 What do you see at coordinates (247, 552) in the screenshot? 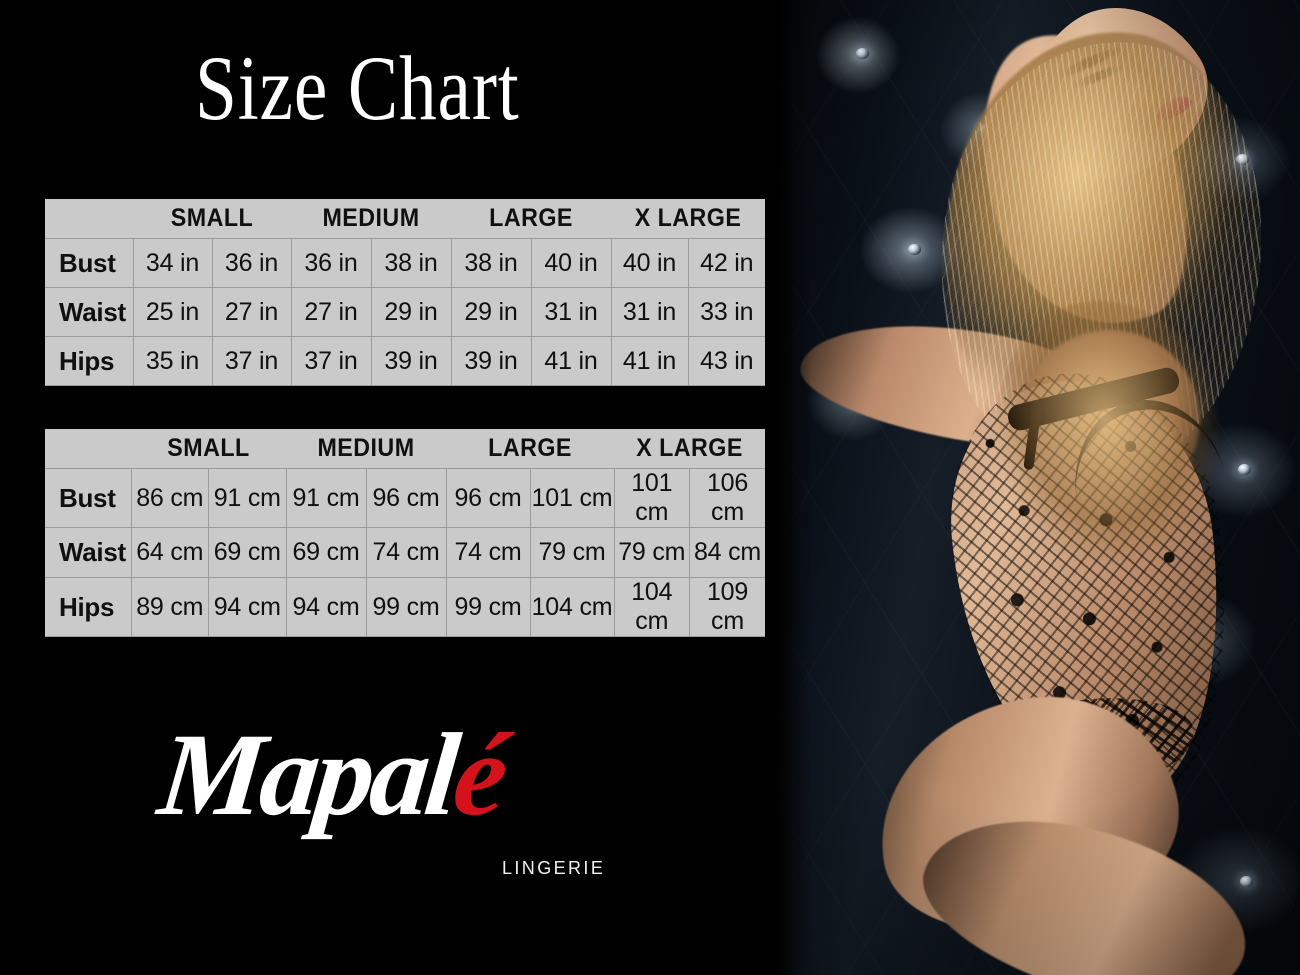
I see `cell-waist-small-max: 69 cm` at bounding box center [247, 552].